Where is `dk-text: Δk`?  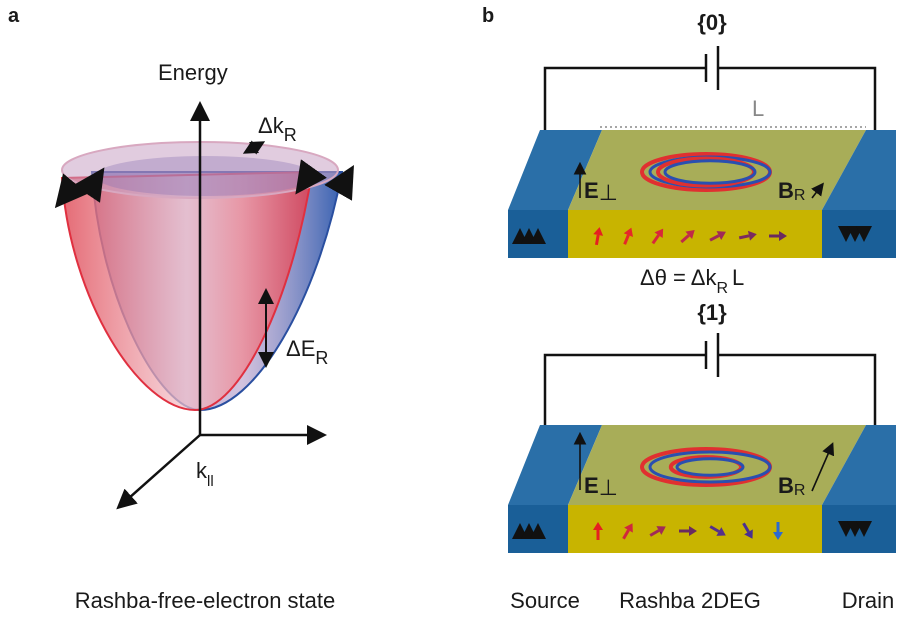
dk-text: Δk is located at coordinates (271, 125).